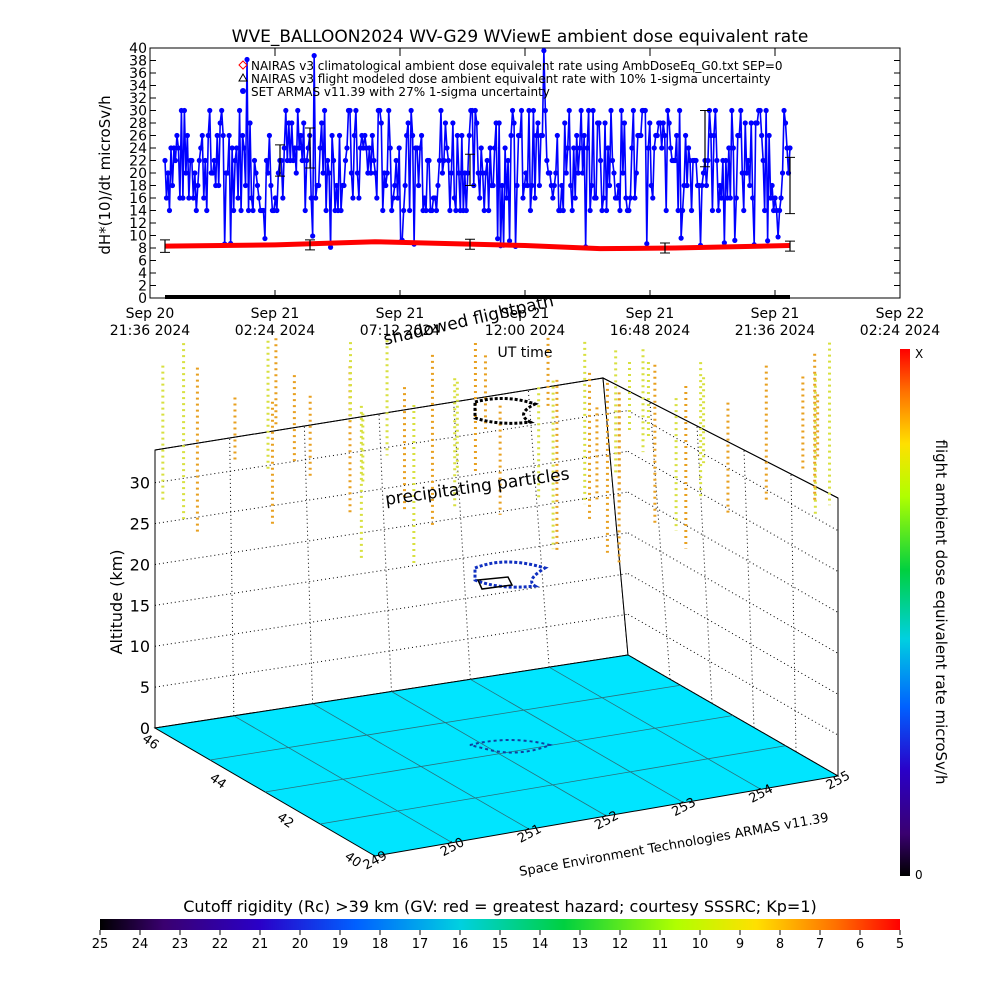 The image size is (1000, 1000). Describe the element at coordinates (580, 944) in the screenshot. I see `rigidity-tick-label: 13` at that location.